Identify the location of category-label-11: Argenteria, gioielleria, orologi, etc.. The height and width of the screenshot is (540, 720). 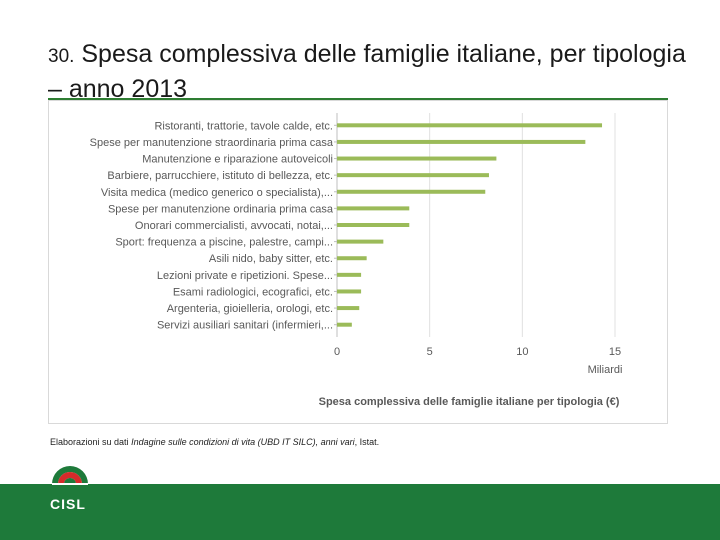
(250, 309).